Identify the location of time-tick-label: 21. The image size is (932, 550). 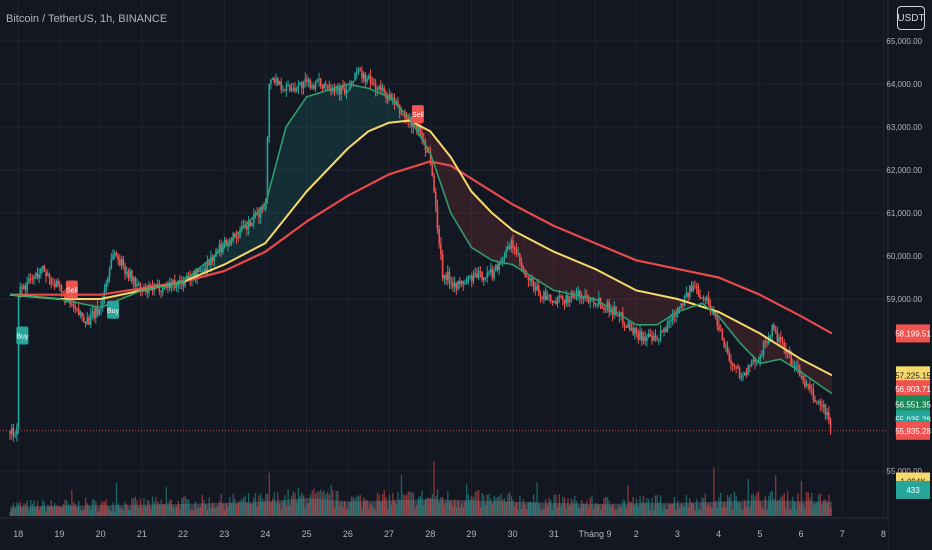
(142, 534).